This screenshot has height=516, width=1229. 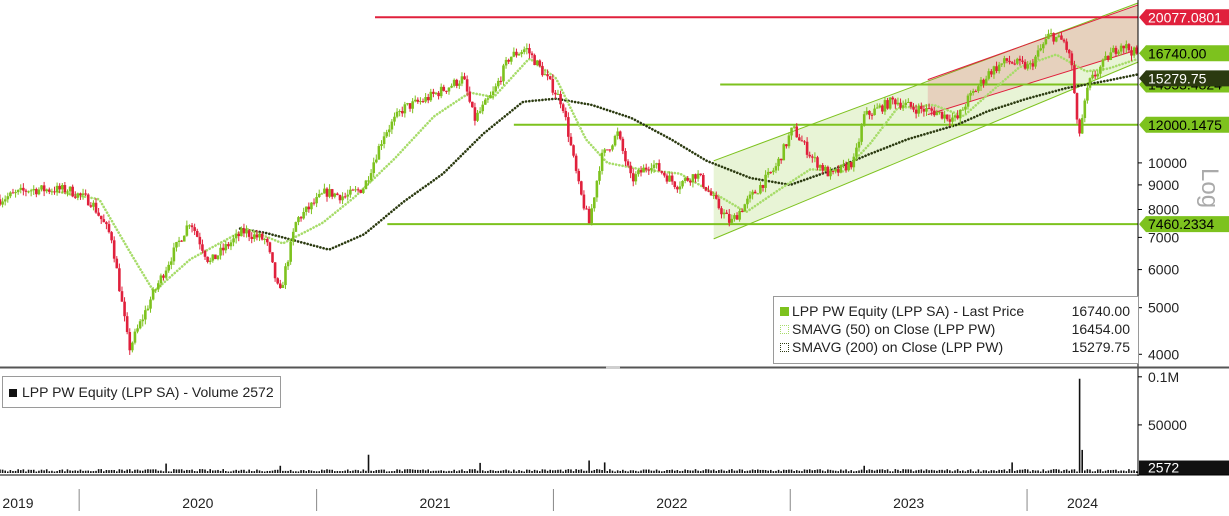 What do you see at coordinates (1163, 468) in the screenshot?
I see `volume-last-tag-text: 2572` at bounding box center [1163, 468].